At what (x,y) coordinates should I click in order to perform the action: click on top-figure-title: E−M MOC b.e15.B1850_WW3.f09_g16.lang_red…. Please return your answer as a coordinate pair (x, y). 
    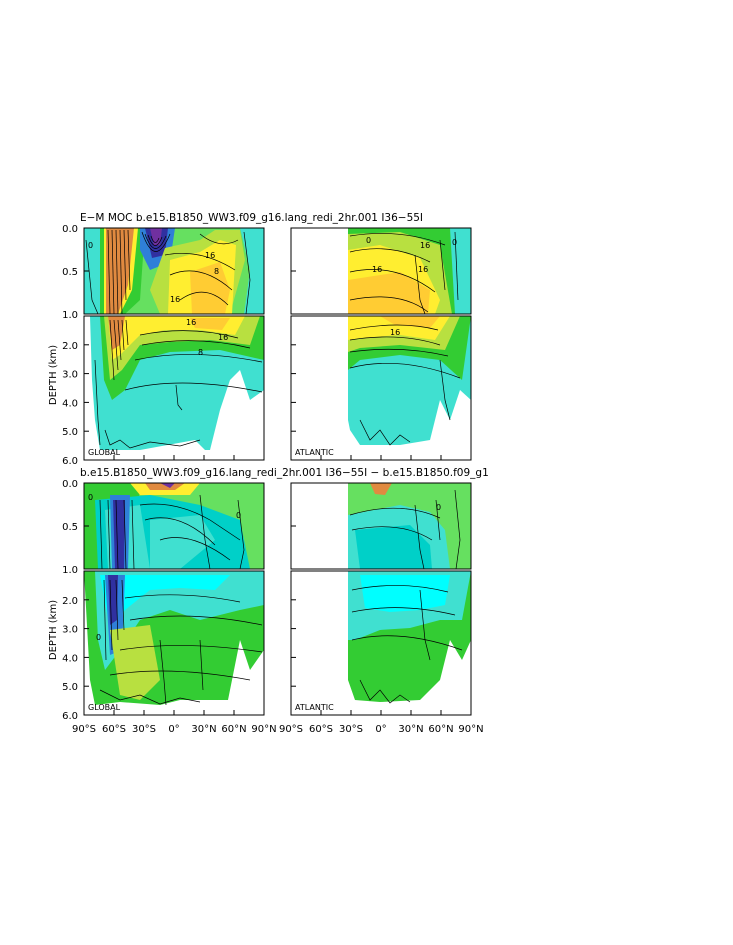
    Looking at the image, I should click on (251, 218).